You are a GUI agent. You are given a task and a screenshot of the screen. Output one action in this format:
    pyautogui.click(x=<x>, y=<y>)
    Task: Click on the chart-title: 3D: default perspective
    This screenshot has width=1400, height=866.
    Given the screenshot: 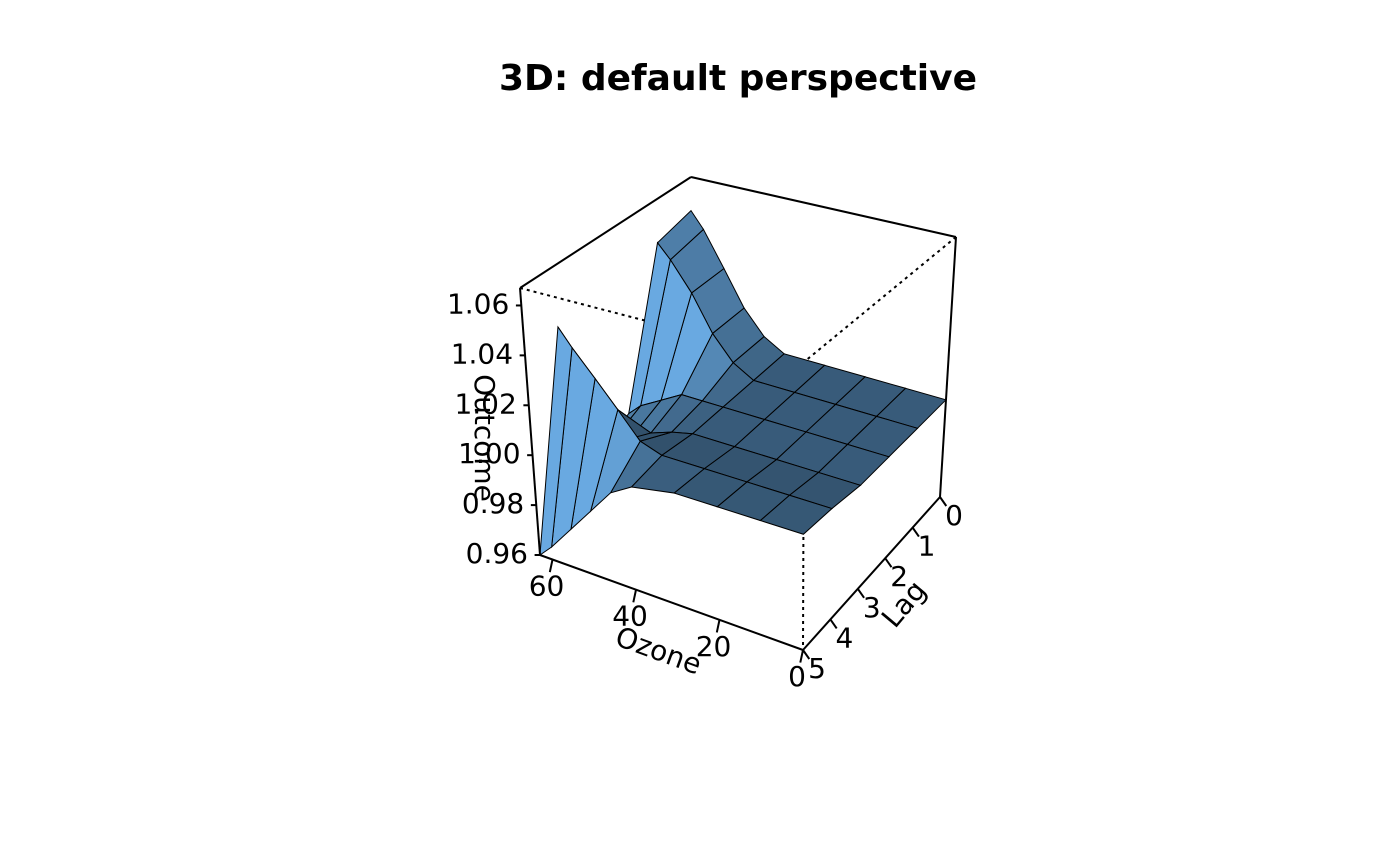 What is the action you would take?
    pyautogui.click(x=738, y=78)
    